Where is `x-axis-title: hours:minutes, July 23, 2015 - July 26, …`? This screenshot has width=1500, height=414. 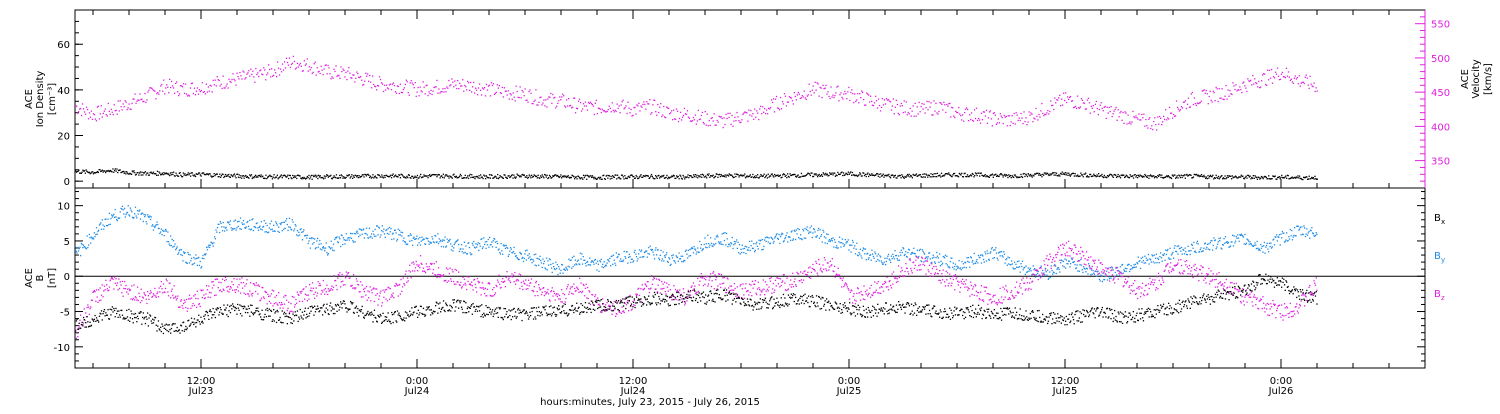
x-axis-title: hours:minutes, July 23, 2015 - July 26, … is located at coordinates (650, 402).